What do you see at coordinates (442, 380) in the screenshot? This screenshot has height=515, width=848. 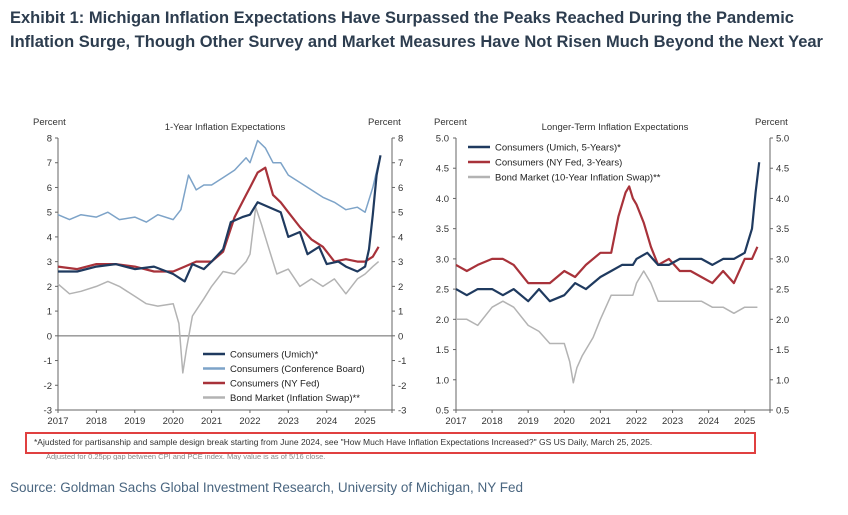 I see `y-tick-label-left: 1.0` at bounding box center [442, 380].